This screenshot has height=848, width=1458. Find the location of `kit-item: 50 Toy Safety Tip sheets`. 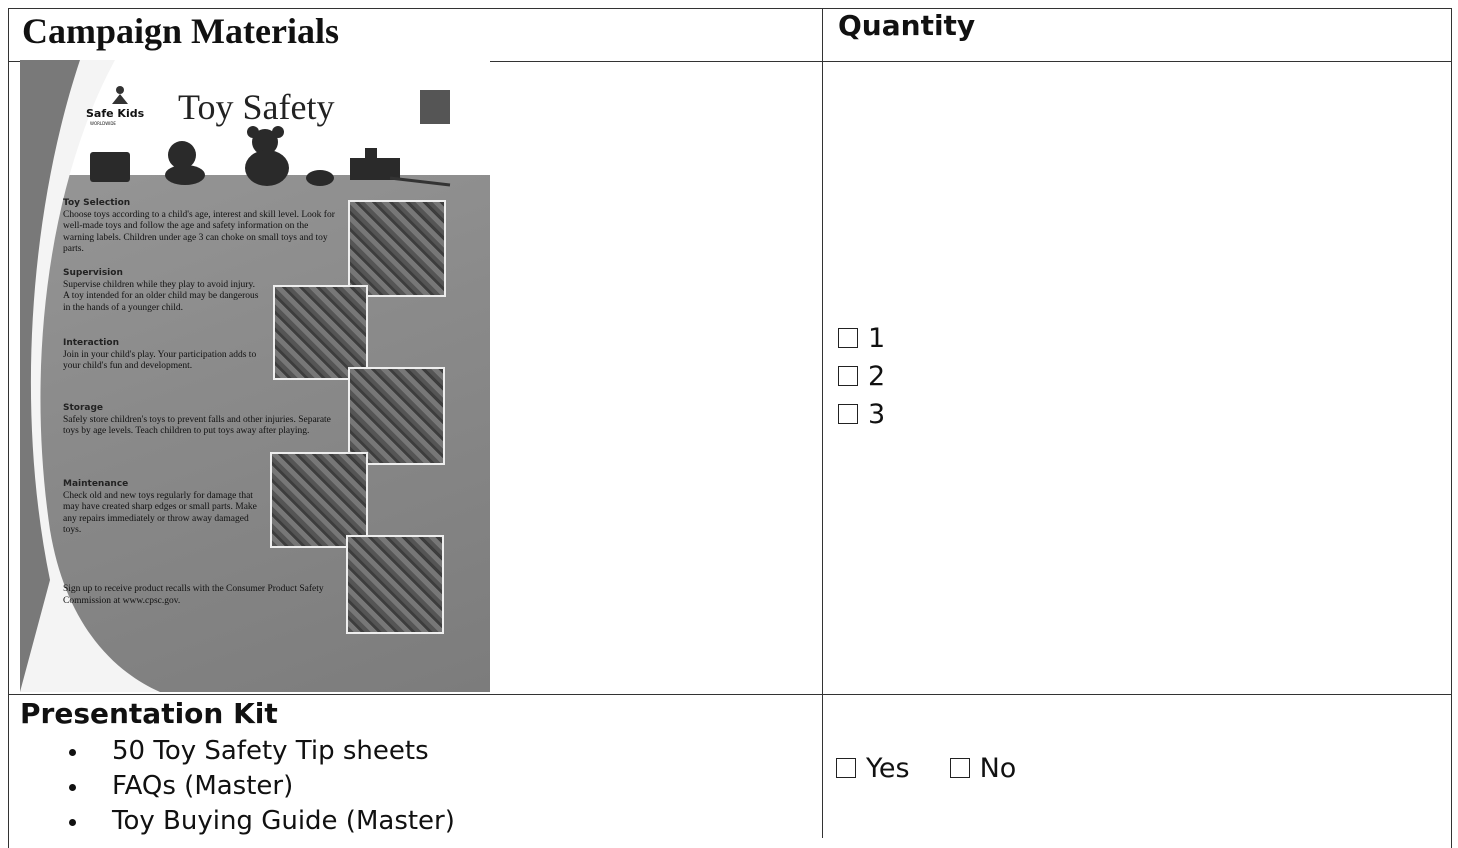

kit-item: 50 Toy Safety Tip sheets is located at coordinates (237, 751).